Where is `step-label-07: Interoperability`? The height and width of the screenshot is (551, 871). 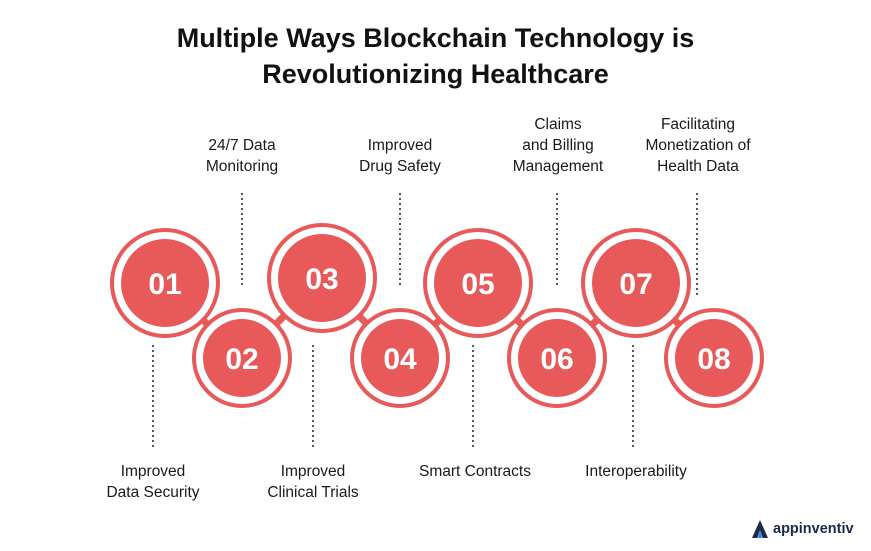
step-label-07: Interoperability is located at coordinates (636, 471).